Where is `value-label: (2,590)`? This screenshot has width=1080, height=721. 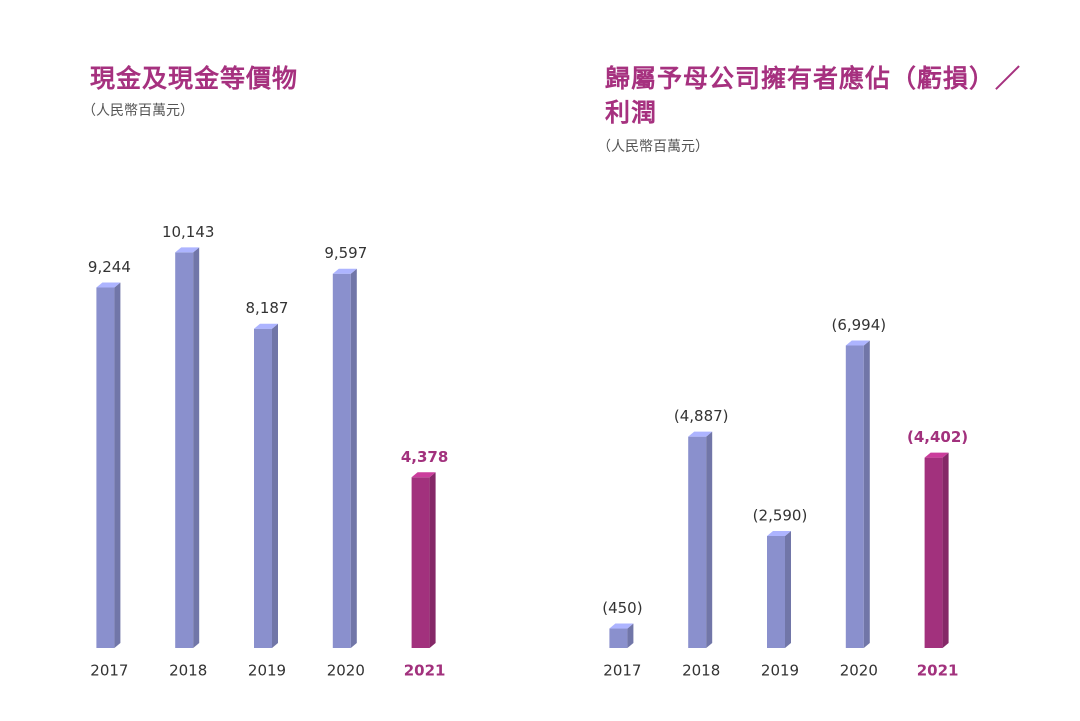
value-label: (2,590) is located at coordinates (780, 515).